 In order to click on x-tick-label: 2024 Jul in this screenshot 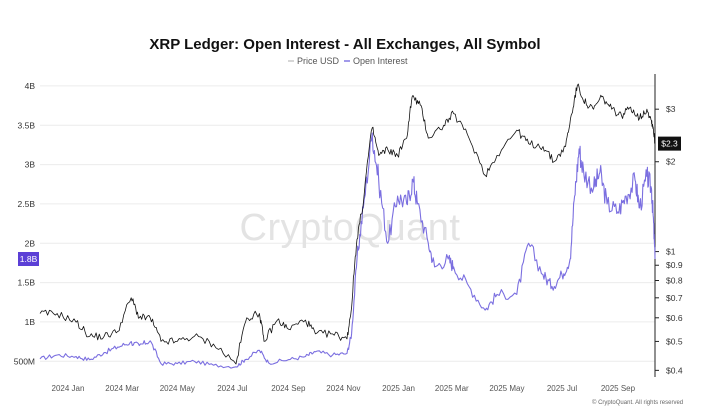, I will do `click(232, 388)`.